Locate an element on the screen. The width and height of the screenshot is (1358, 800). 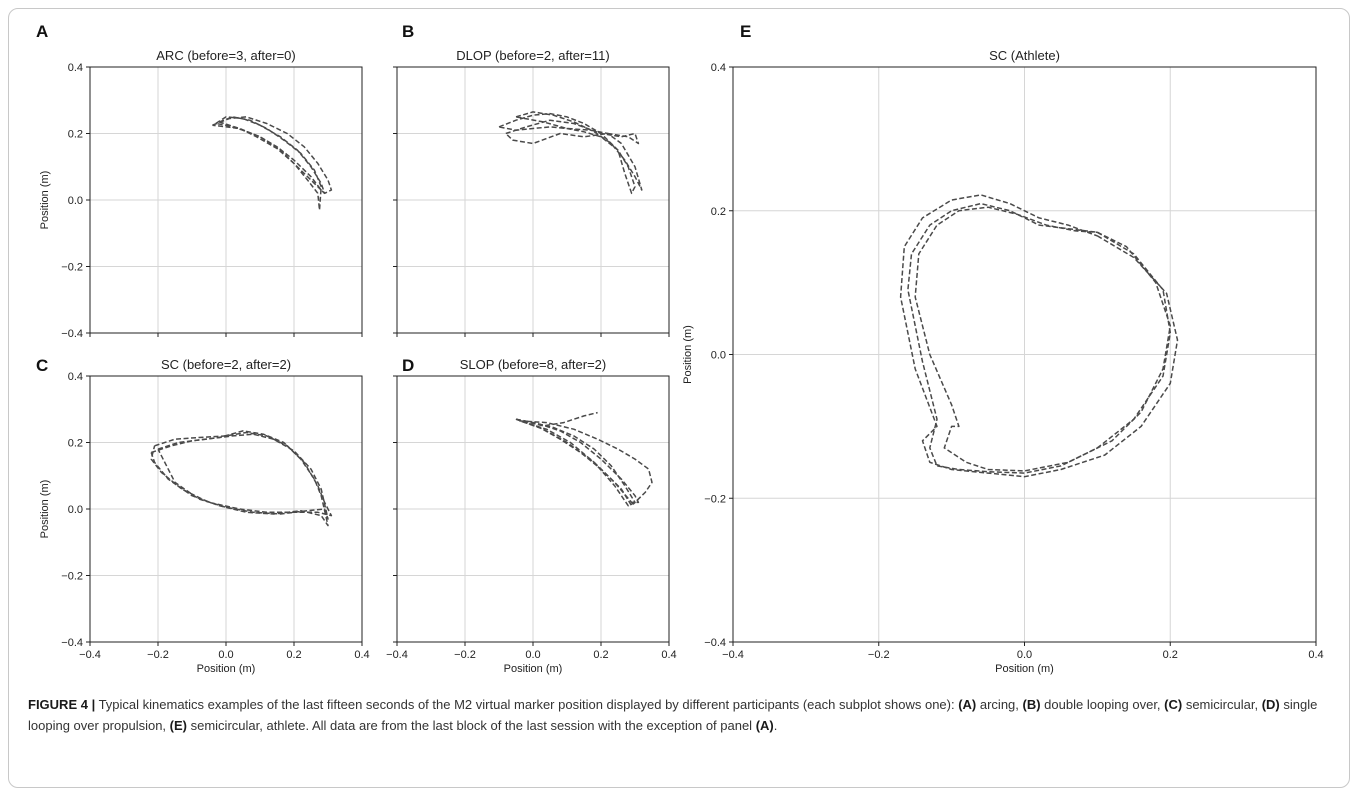
panel-letter-c: C is located at coordinates (42, 365).